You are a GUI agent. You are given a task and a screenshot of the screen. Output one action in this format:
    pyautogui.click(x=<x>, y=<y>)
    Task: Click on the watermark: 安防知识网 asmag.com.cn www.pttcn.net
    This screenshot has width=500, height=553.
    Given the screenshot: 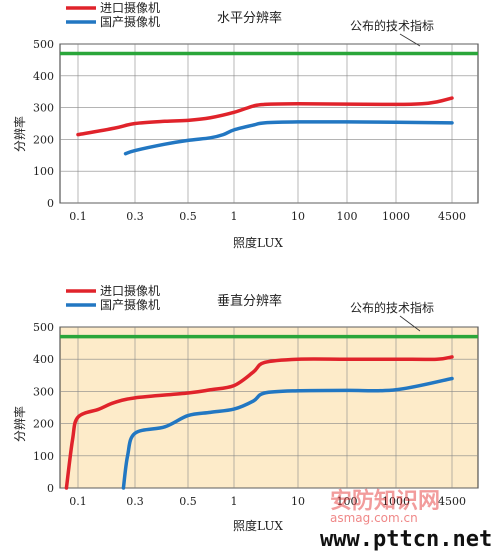 What is the action you would take?
    pyautogui.click(x=406, y=520)
    